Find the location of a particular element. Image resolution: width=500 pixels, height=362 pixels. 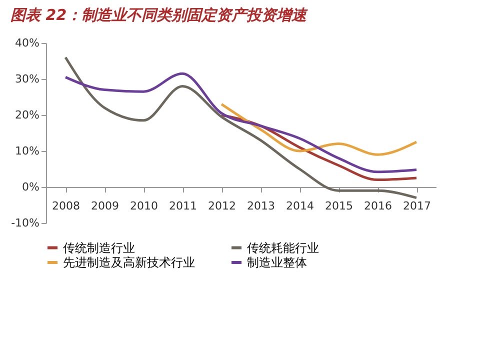

y-tick-label: -10% is located at coordinates (25, 223).